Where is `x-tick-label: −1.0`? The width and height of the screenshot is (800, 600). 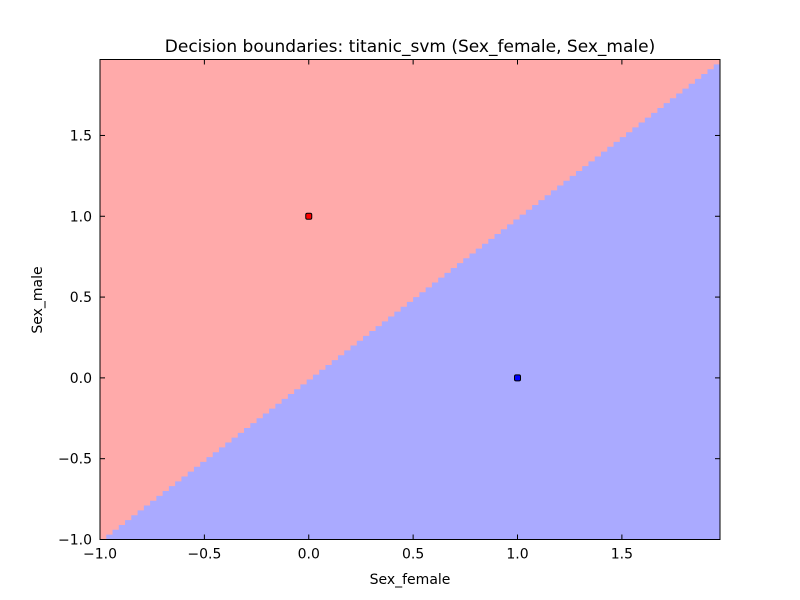
x-tick-label: −1.0 is located at coordinates (100, 555).